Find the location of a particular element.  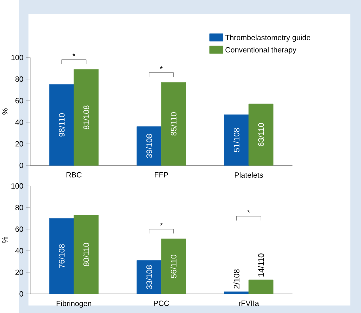

data-label: 56/110 is located at coordinates (173, 266).